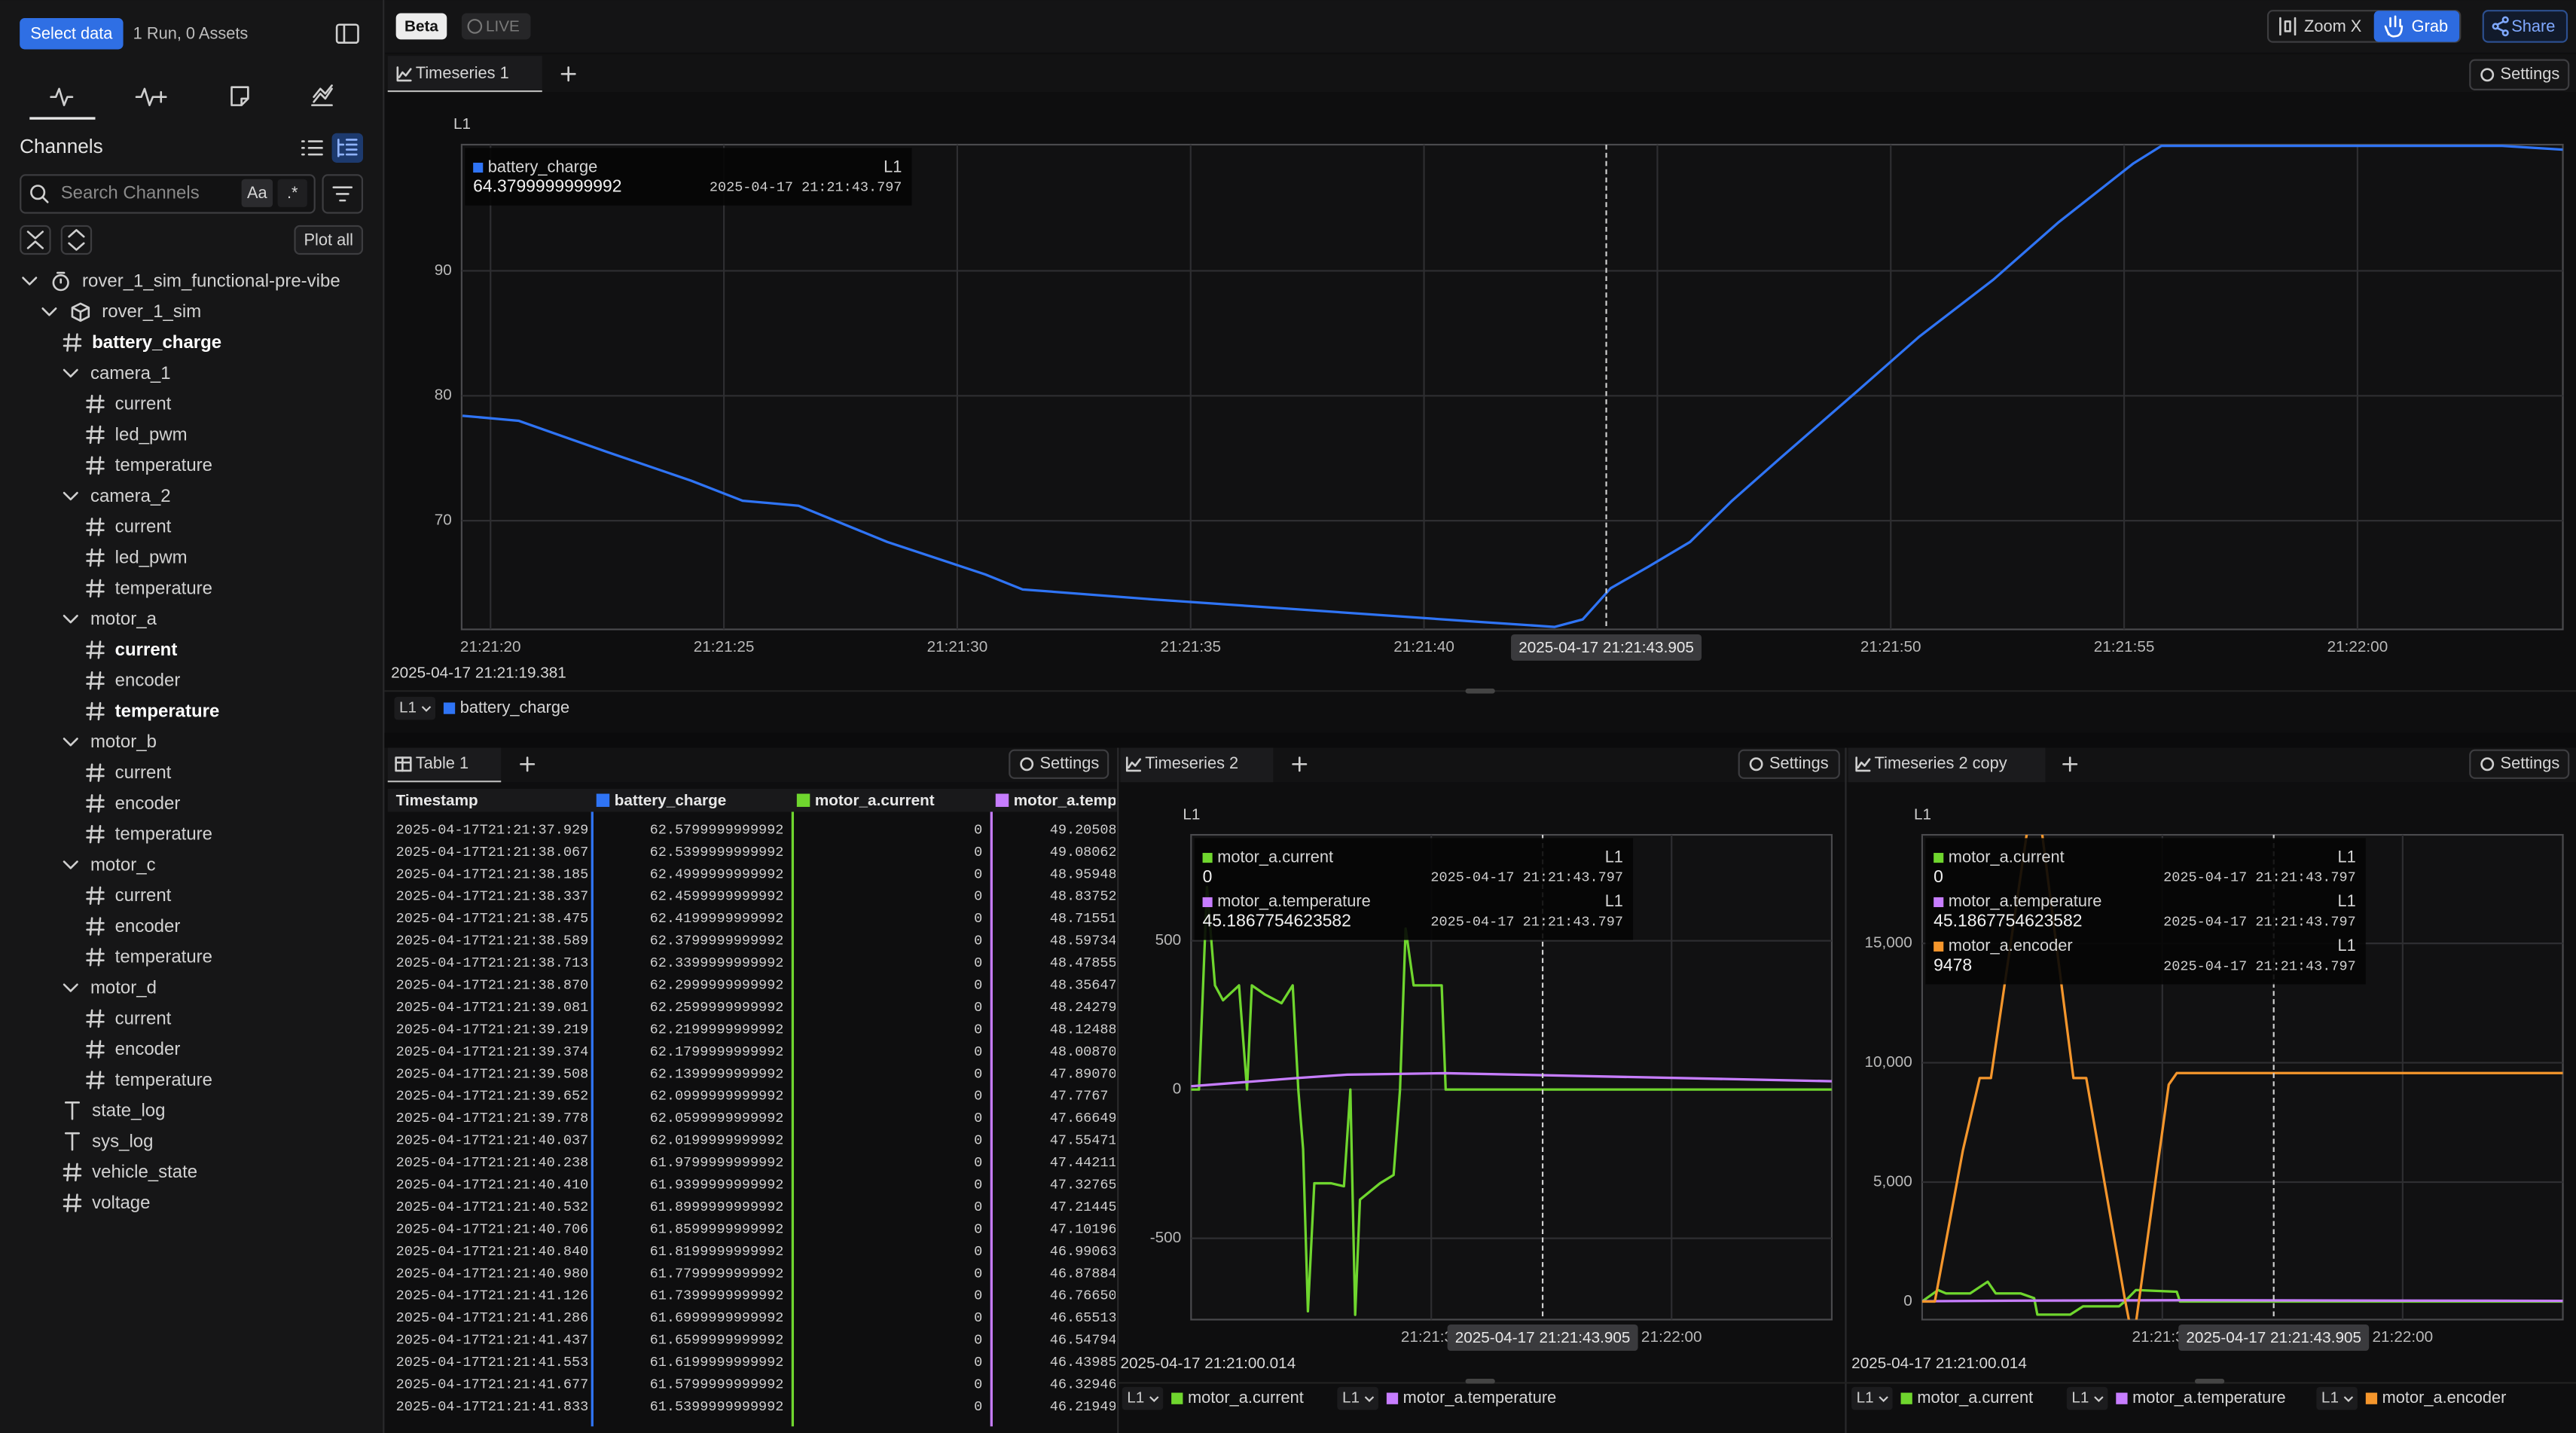 Image resolution: width=2576 pixels, height=1433 pixels. Describe the element at coordinates (1207, 858) in the screenshot. I see `tooltip-swatch` at that location.